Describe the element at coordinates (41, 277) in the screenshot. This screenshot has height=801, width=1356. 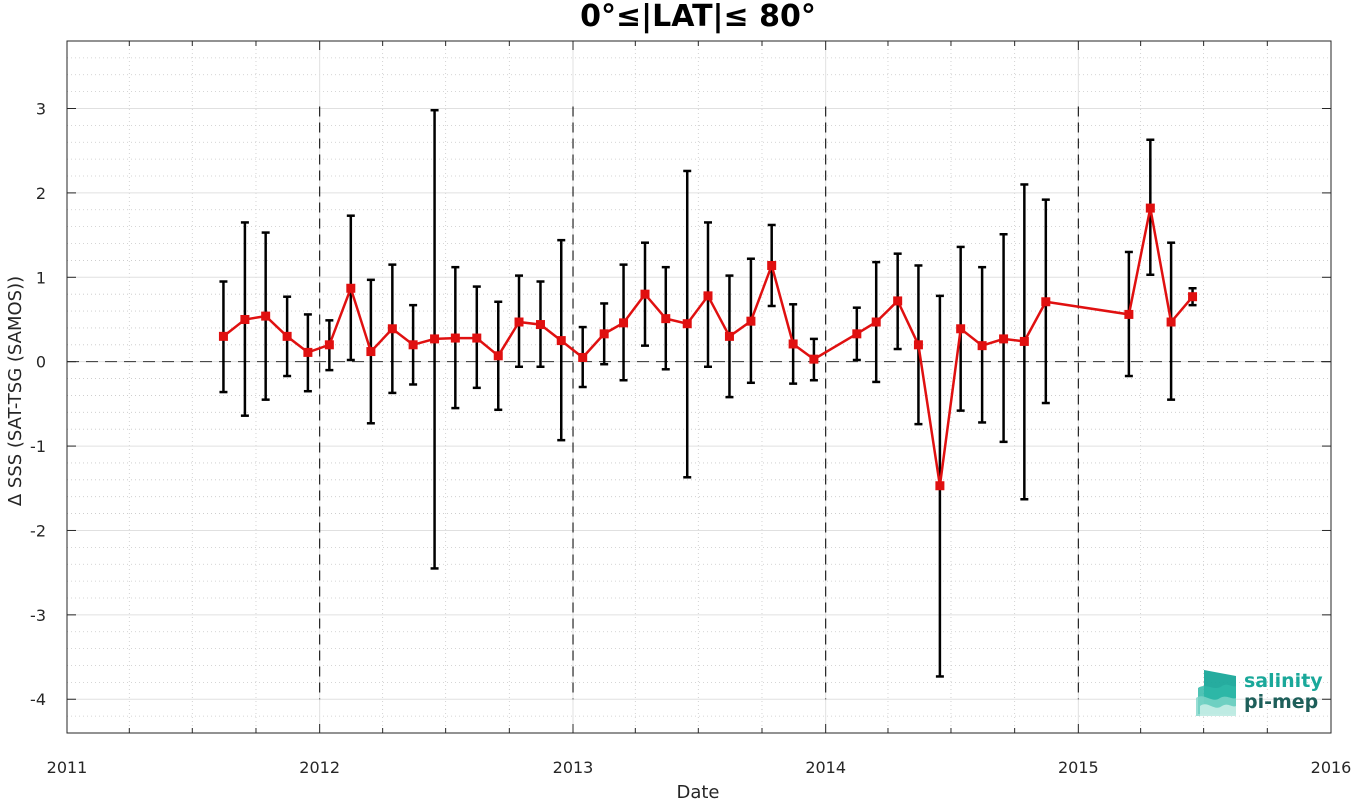
I see `y-tick-label: 1` at that location.